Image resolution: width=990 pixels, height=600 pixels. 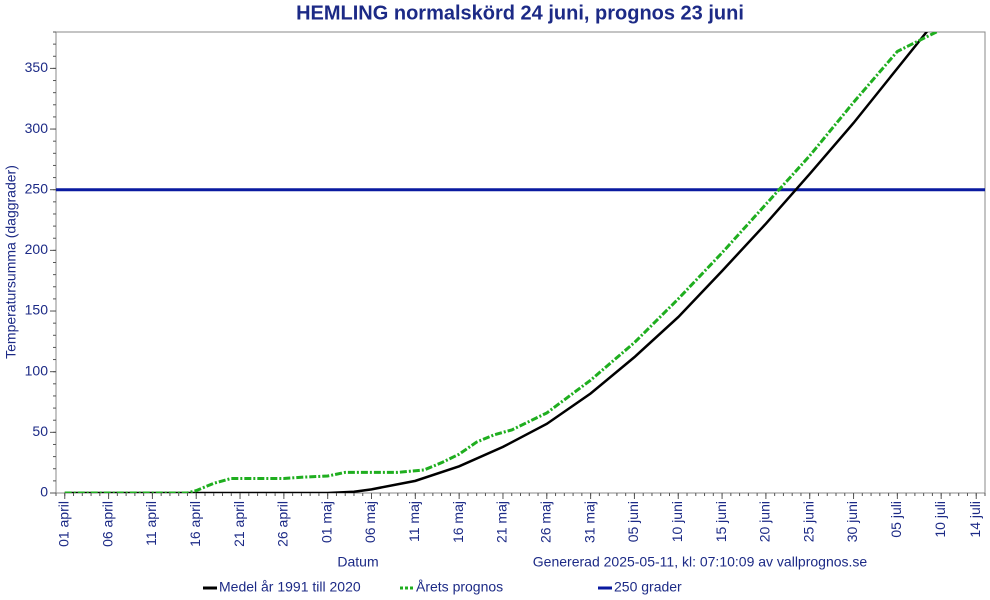 I want to click on x-axis-label: Datum, so click(x=357, y=562).